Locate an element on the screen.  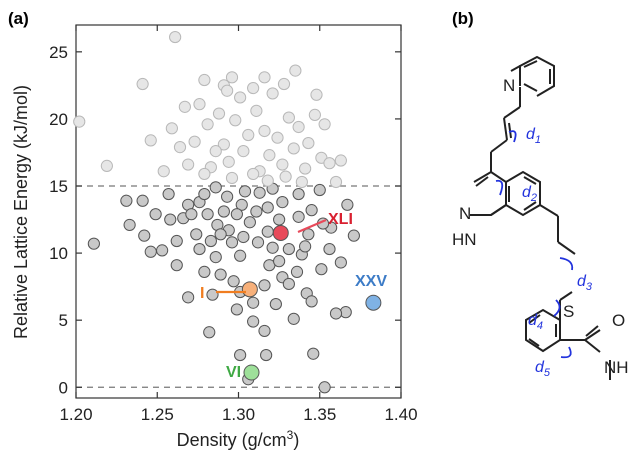
pyrazole-n-atom: N is located at coordinates (465, 213).